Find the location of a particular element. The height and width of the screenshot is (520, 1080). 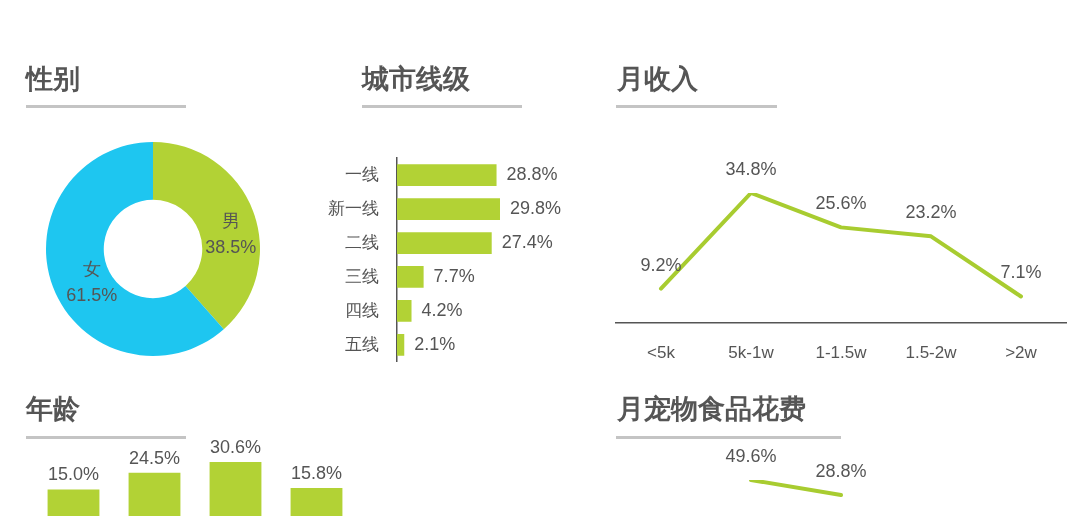

data-label: 9.2% is located at coordinates (661, 264).